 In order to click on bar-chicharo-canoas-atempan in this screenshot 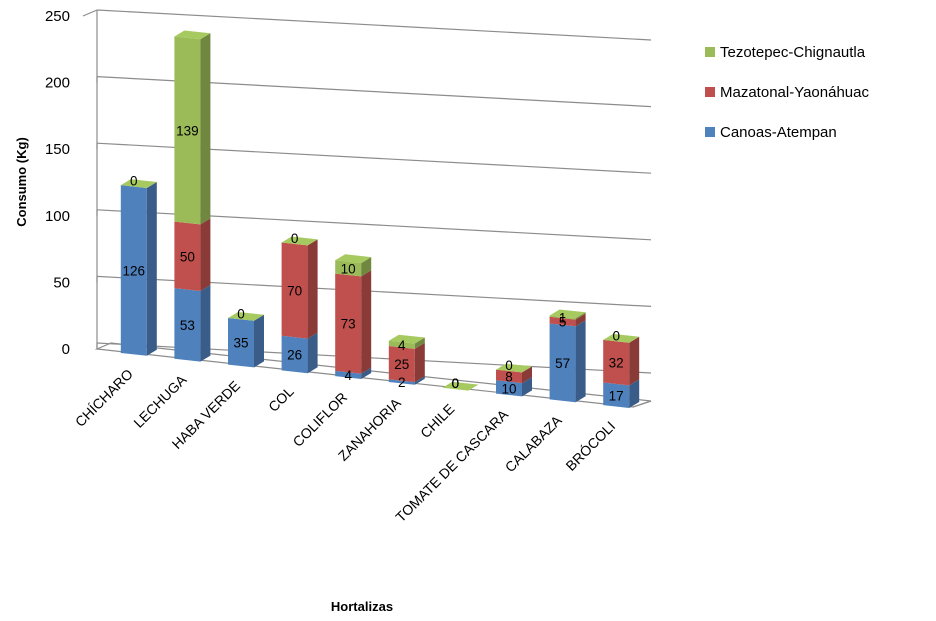, I will do `click(138, 268)`.